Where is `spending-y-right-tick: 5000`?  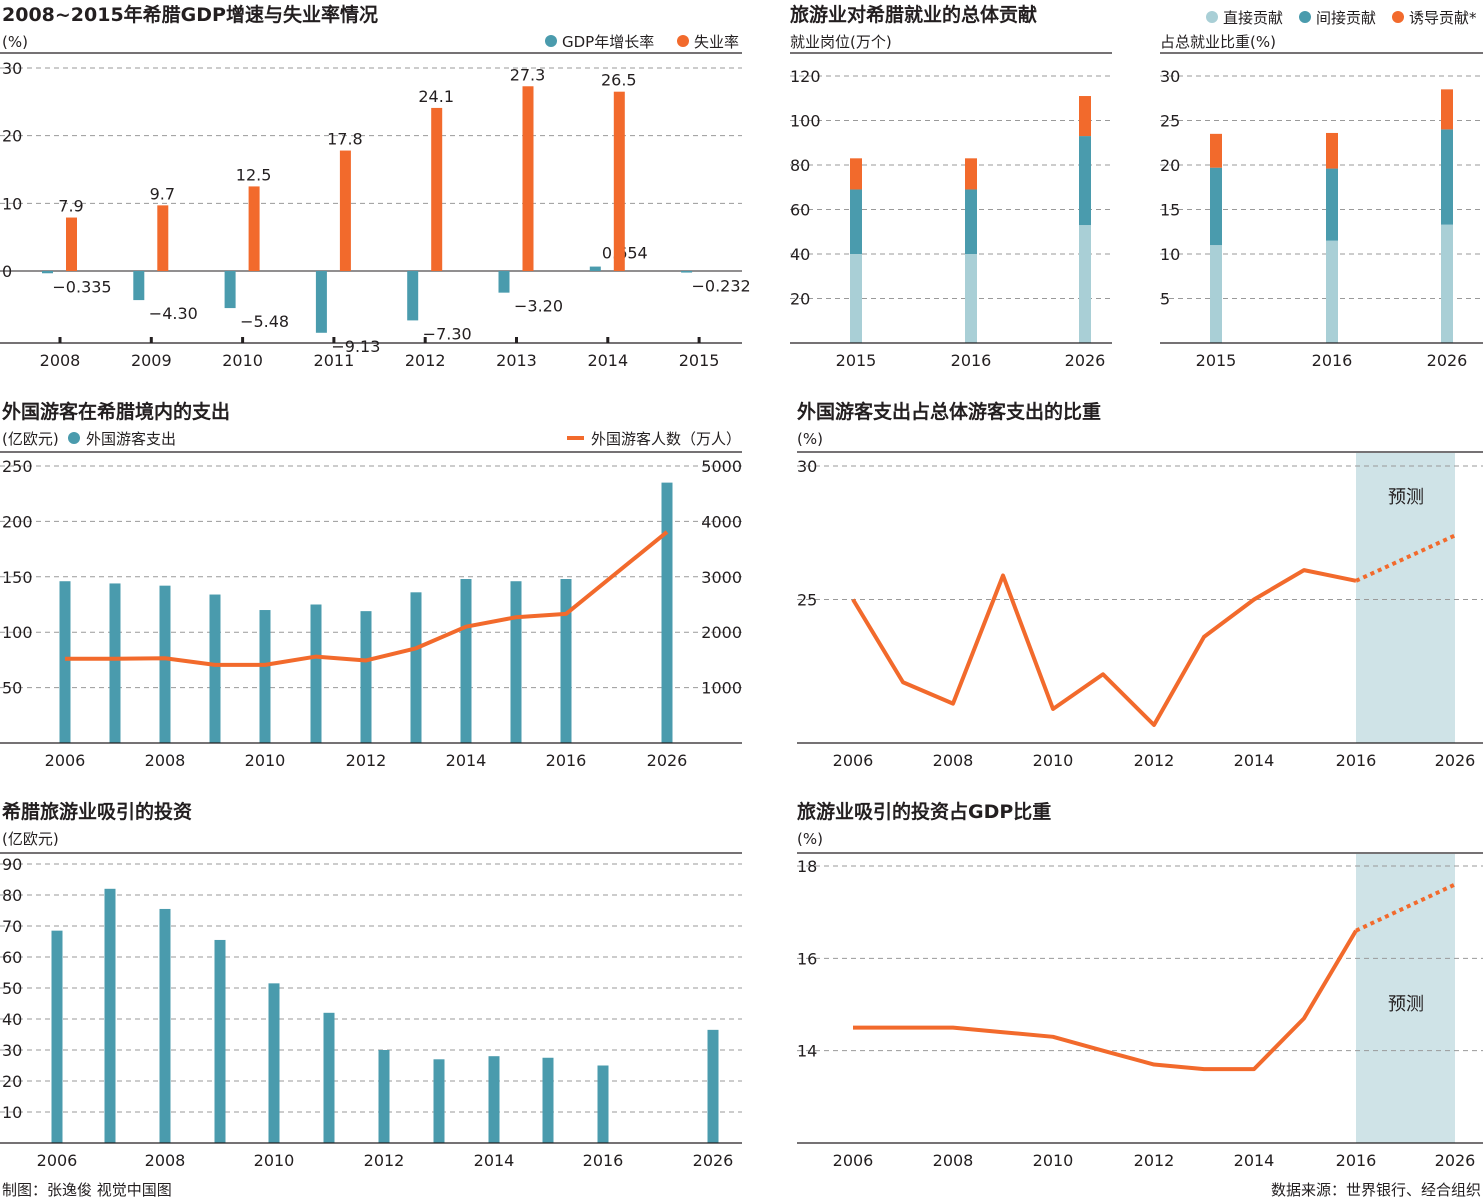
spending-y-right-tick: 5000 is located at coordinates (721, 466).